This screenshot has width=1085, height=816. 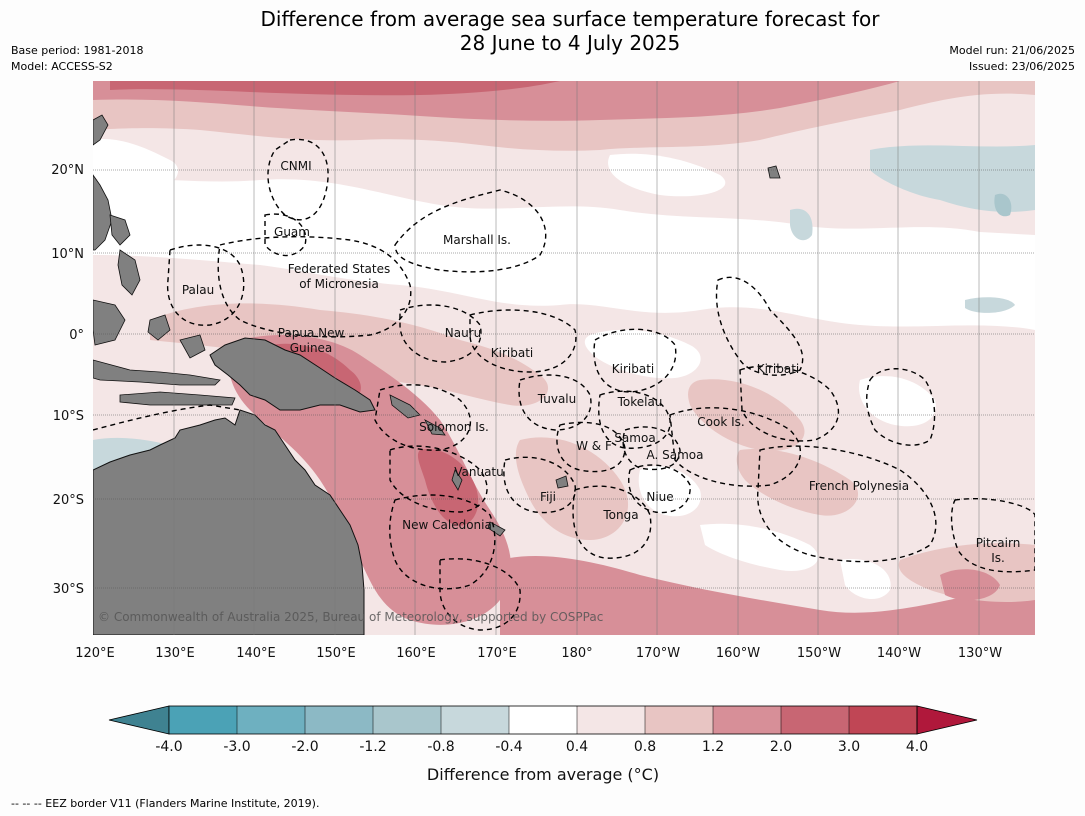 What do you see at coordinates (479, 472) in the screenshot?
I see `eez-label-vanuatu: Vanuatu` at bounding box center [479, 472].